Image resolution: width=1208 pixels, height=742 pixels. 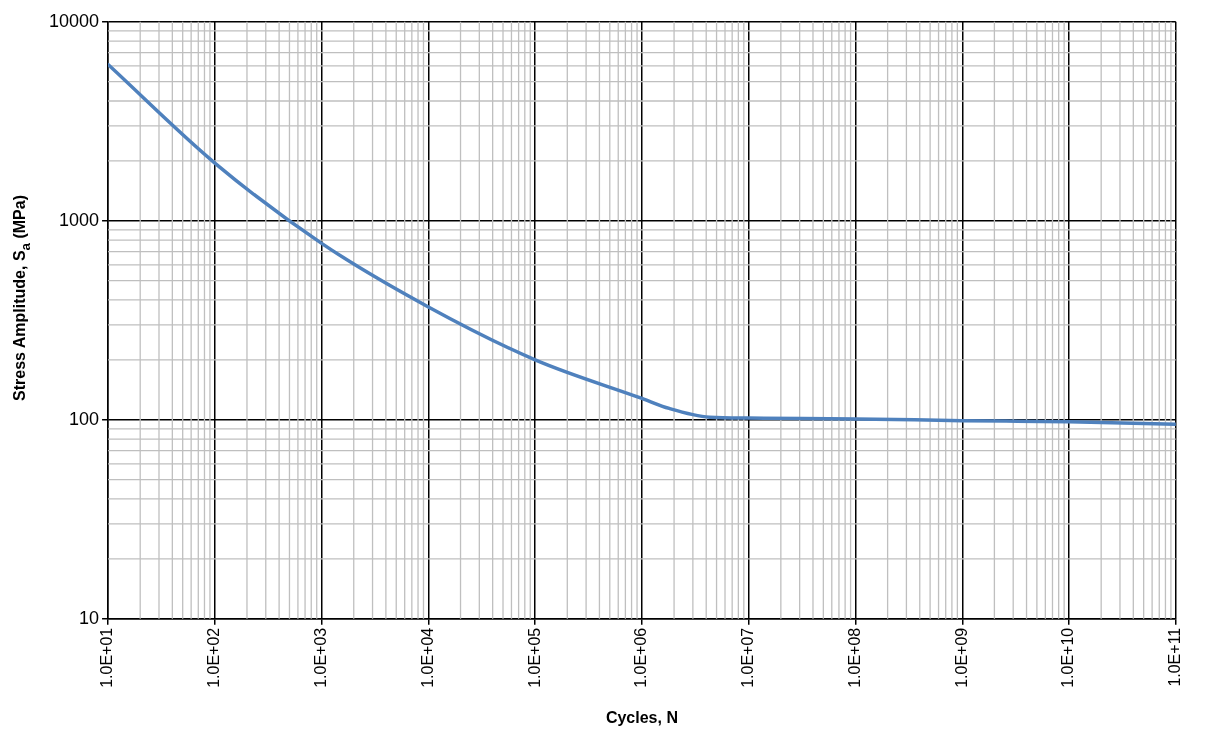 What do you see at coordinates (84, 418) in the screenshot?
I see `y-tick-label: 100` at bounding box center [84, 418].